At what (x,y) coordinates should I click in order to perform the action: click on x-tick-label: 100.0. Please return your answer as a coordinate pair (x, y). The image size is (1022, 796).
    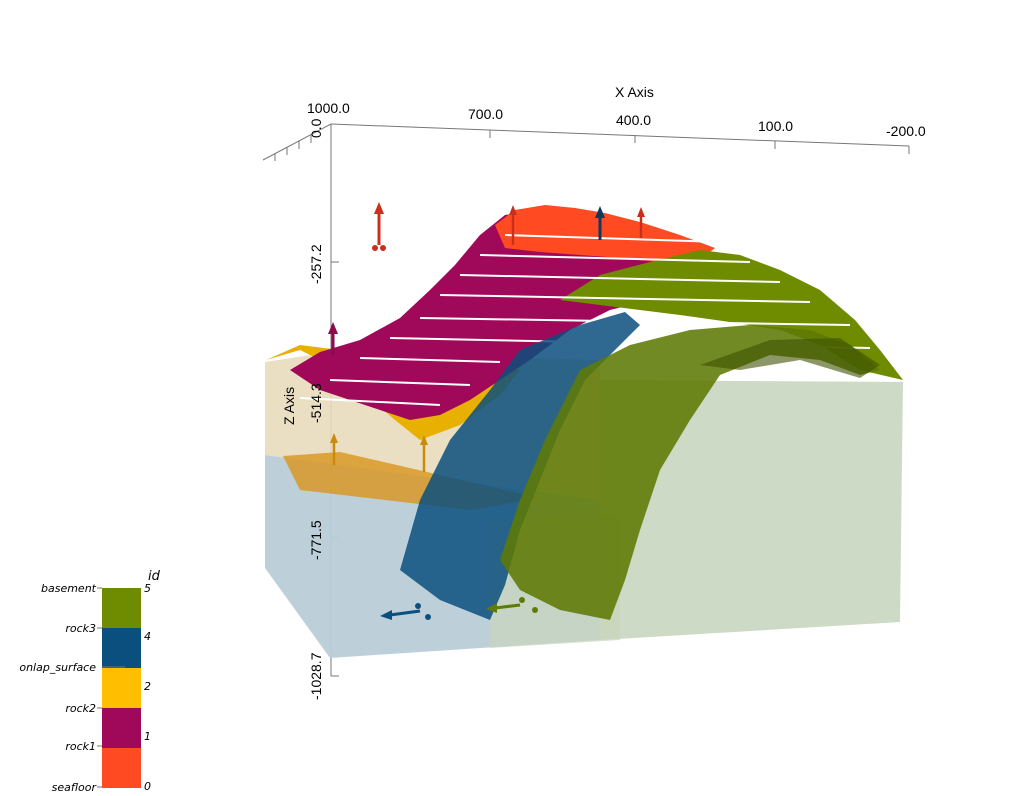
    Looking at the image, I should click on (775, 126).